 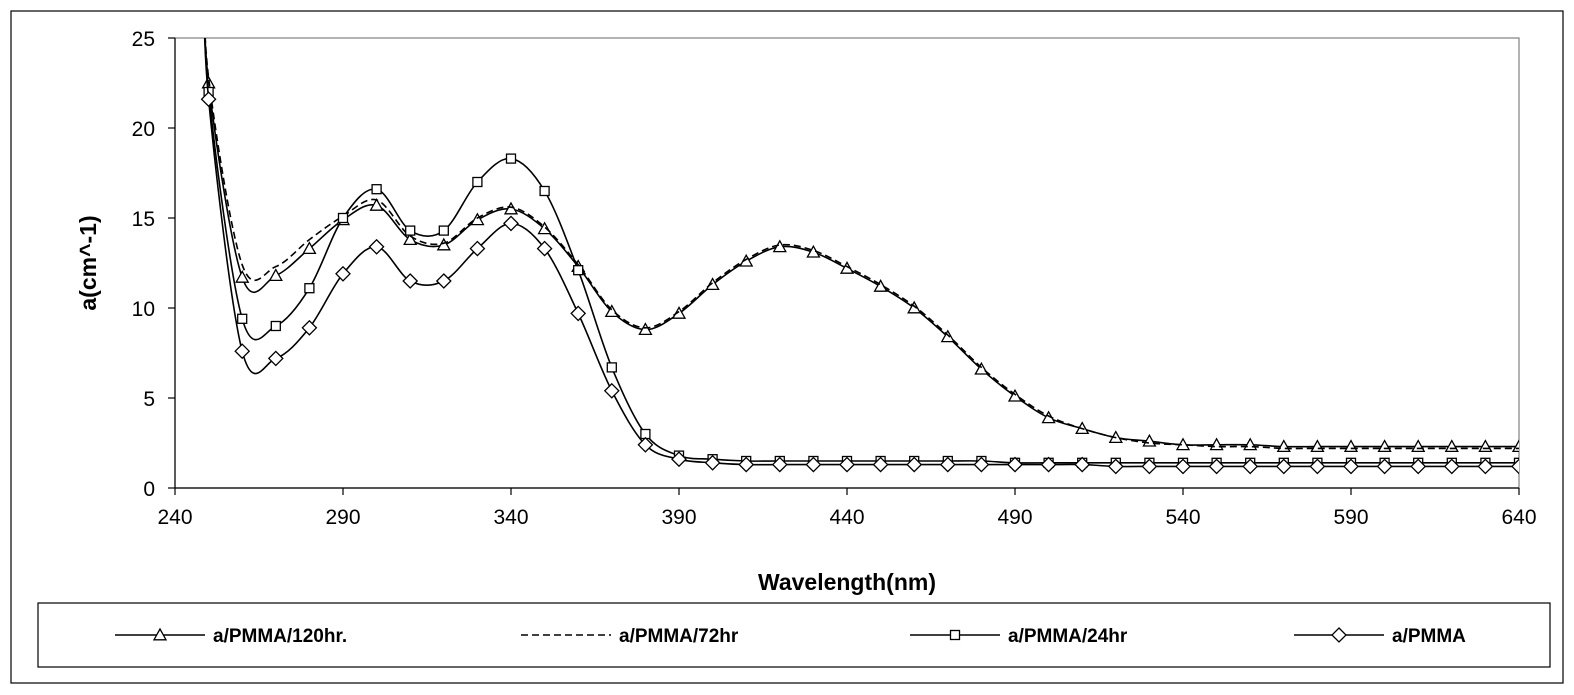 I want to click on y-tick-label: 10, so click(x=143, y=309).